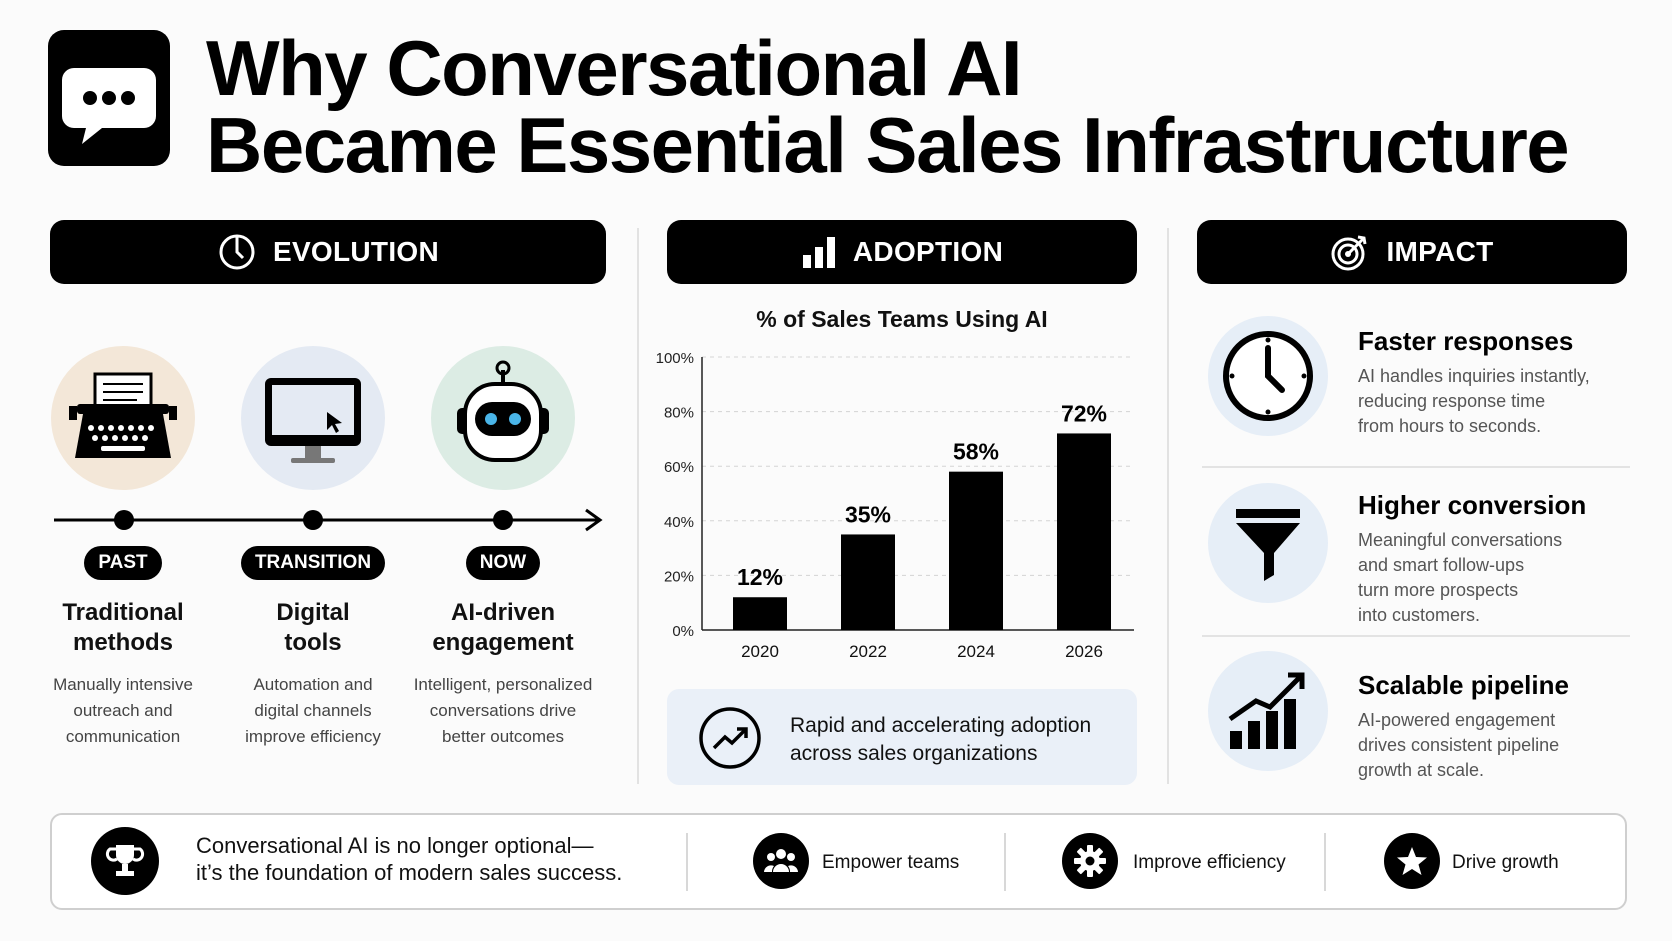  I want to click on stage-pill: TRANSITION, so click(313, 563).